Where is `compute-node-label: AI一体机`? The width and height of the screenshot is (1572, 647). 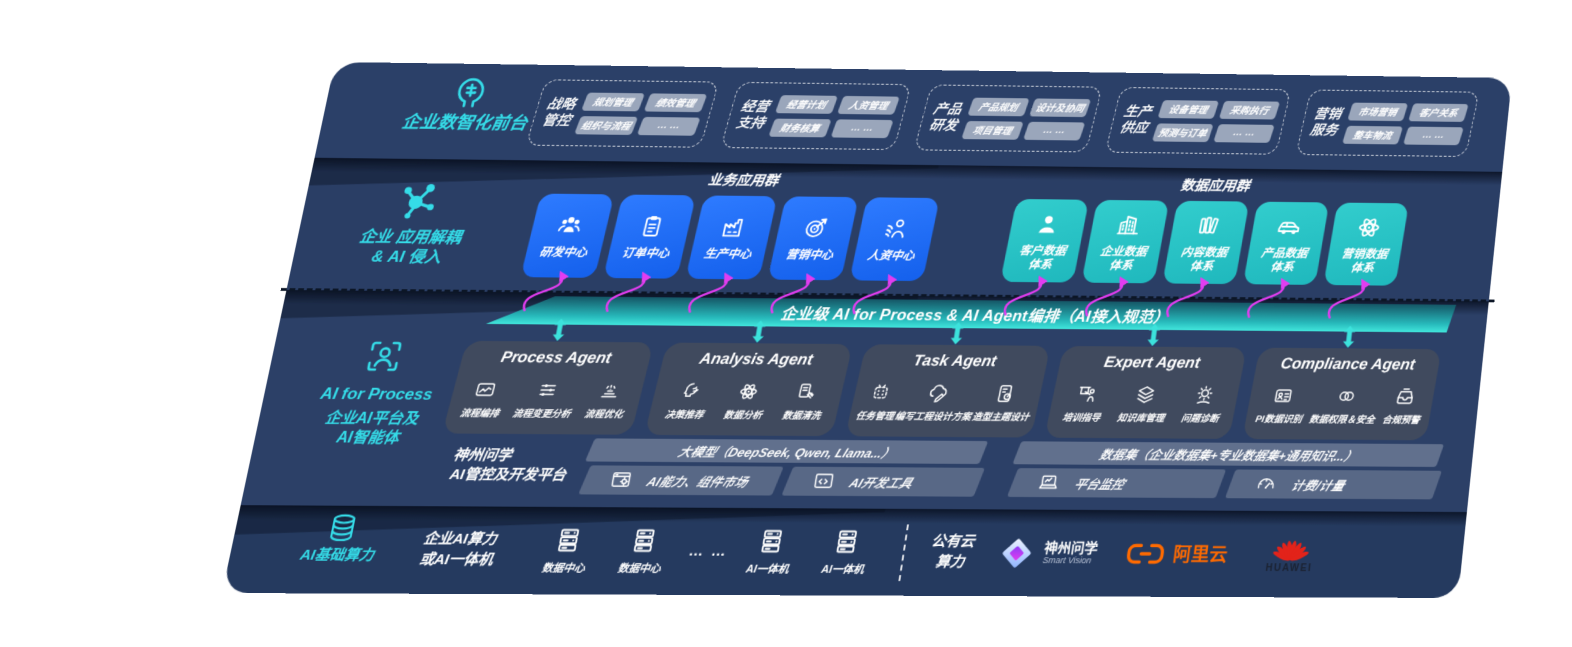
compute-node-label: AI一体机 is located at coordinates (842, 569).